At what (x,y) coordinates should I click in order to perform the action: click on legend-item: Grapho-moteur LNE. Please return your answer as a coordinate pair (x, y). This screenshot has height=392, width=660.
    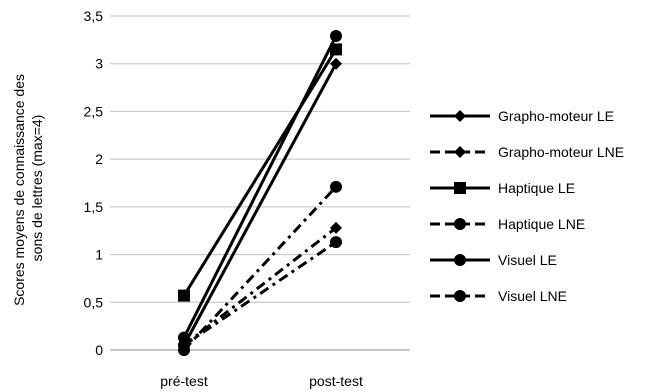
    Looking at the image, I should click on (527, 152).